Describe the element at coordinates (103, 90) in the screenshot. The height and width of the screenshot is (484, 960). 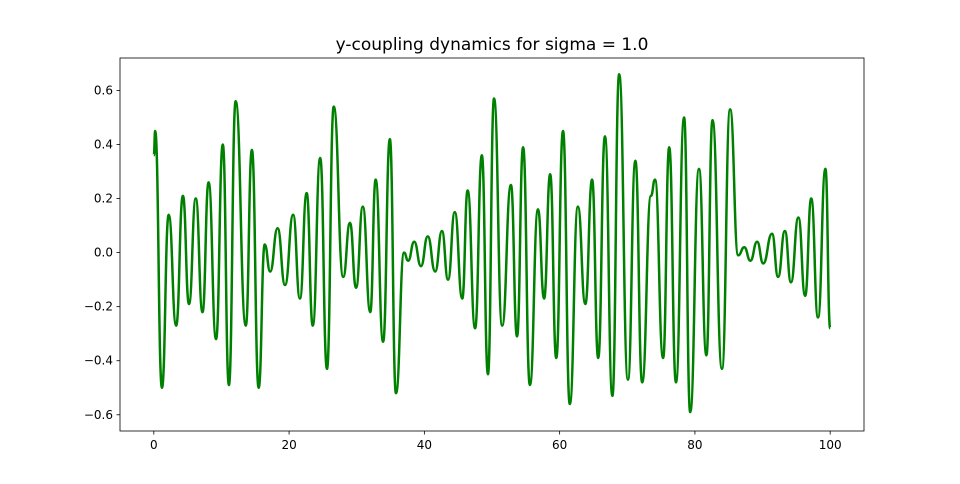
I see `y-tick-label: 0.6` at that location.